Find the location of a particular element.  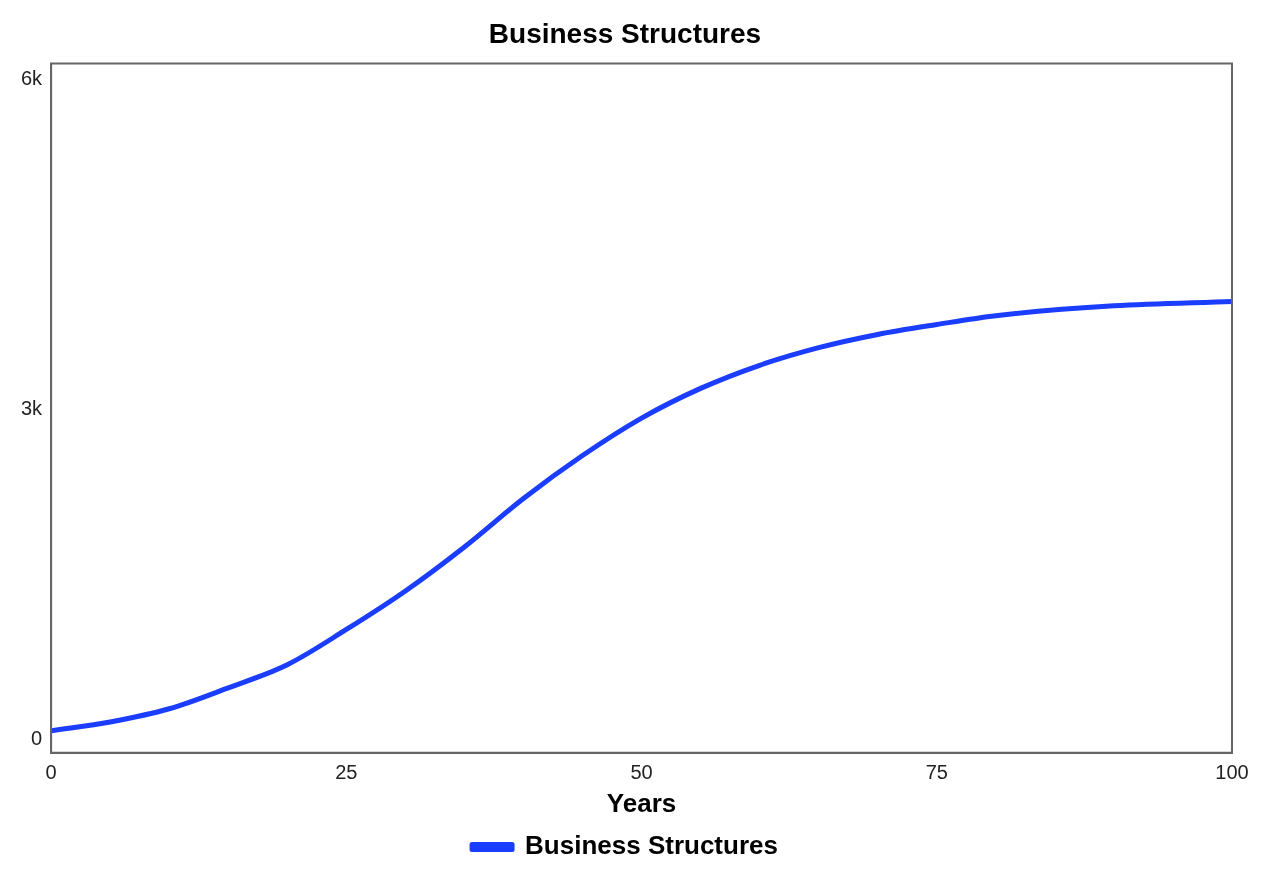

y-tick-label: 6k is located at coordinates (32, 77).